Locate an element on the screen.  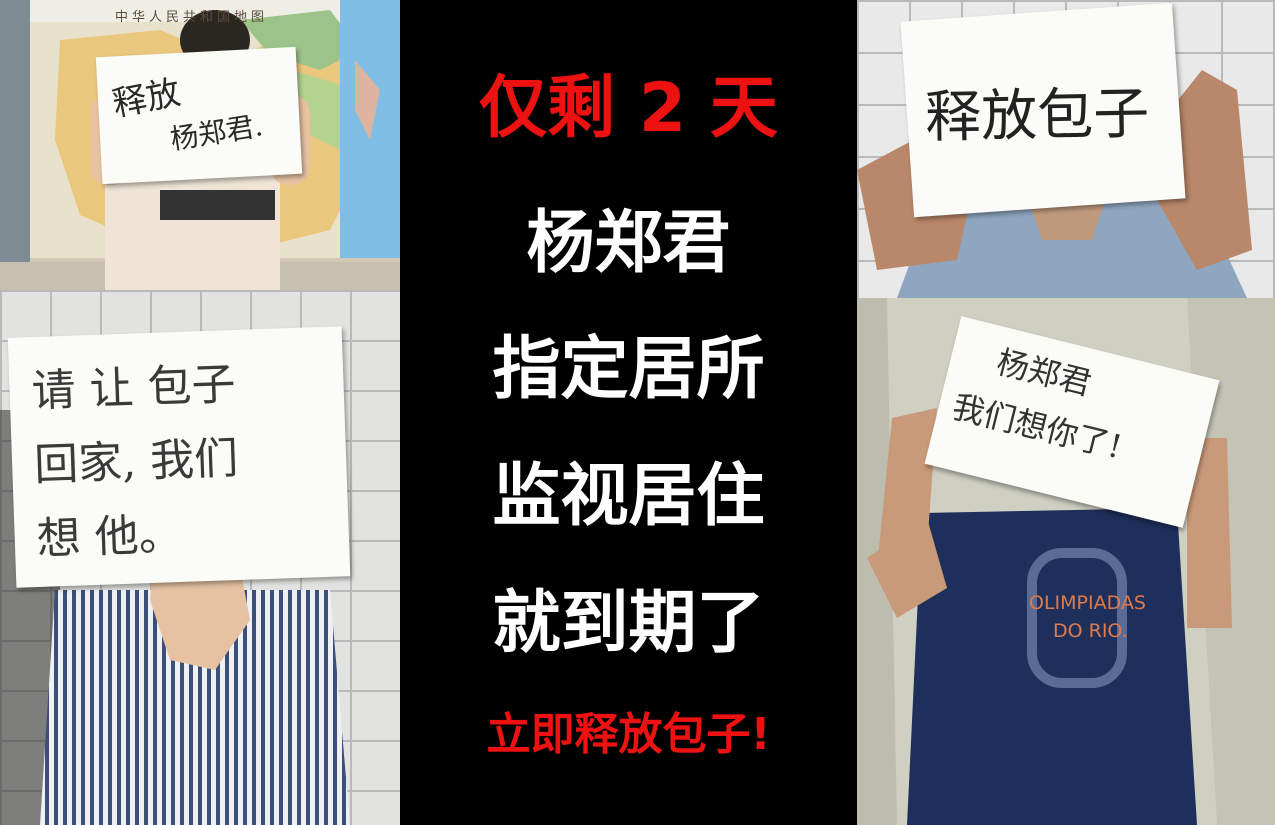
photo-top-left: 中华人民共和国地图 释放 杨郑君. is located at coordinates (200, 145).